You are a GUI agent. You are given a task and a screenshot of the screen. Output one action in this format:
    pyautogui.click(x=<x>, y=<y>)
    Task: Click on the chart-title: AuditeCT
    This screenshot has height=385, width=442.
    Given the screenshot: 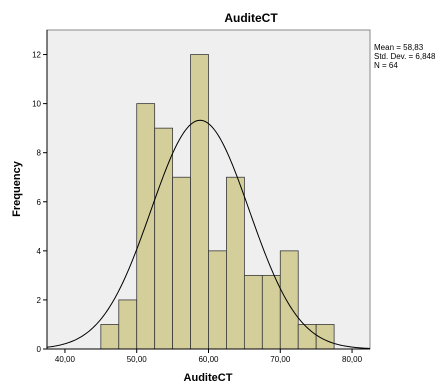 What is the action you would take?
    pyautogui.click(x=251, y=18)
    